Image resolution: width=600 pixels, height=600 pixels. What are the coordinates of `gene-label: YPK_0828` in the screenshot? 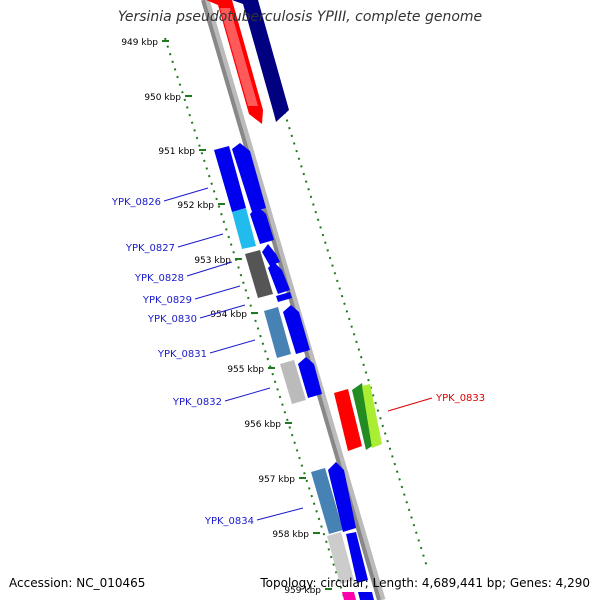 It's located at (159, 278).